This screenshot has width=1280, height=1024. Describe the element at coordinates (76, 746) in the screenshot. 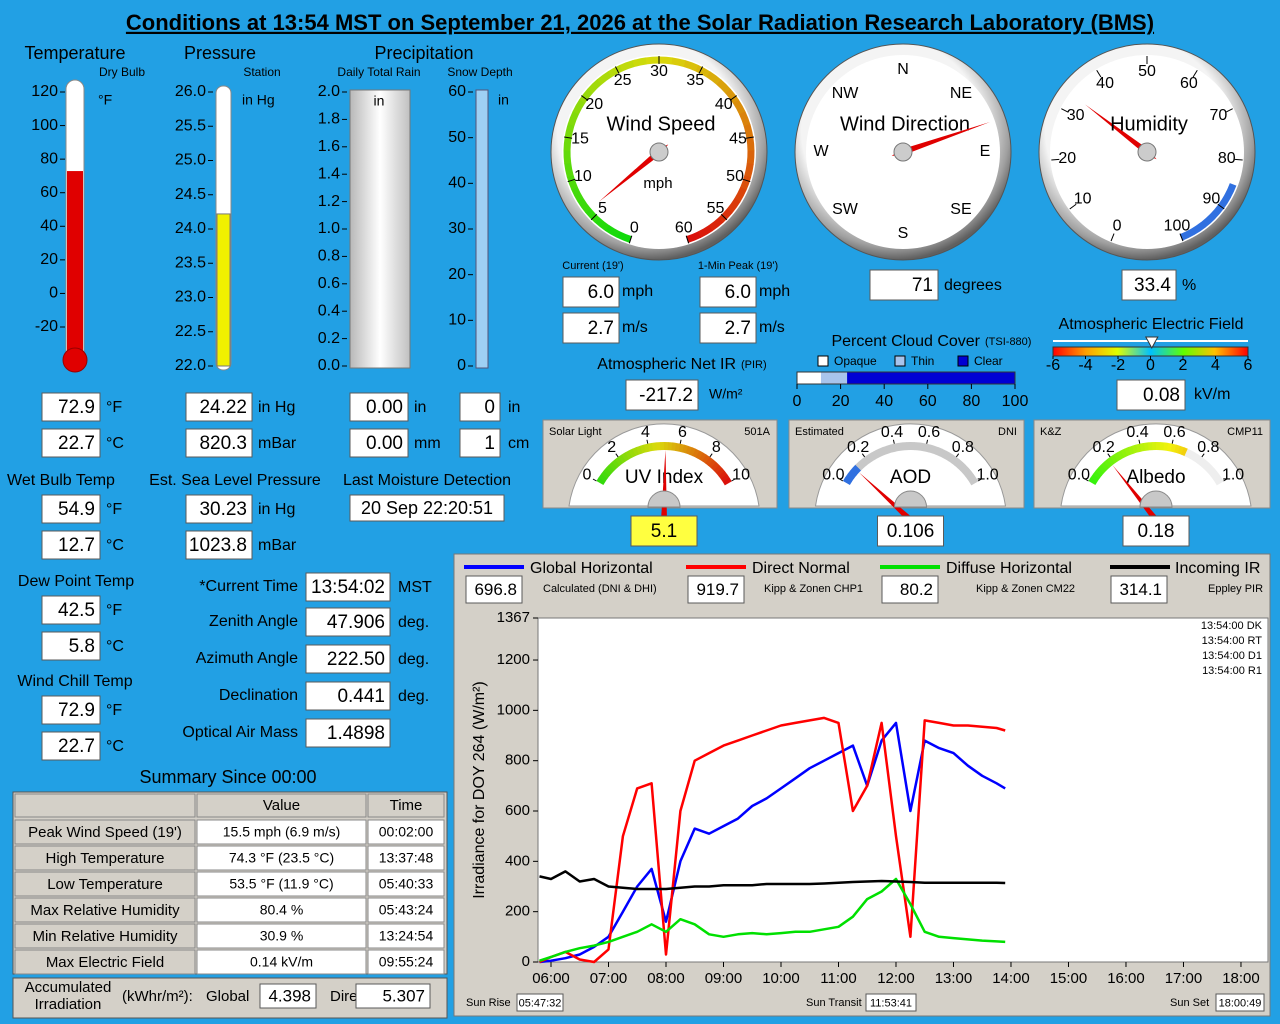

I see `readout-value: 22.7` at that location.